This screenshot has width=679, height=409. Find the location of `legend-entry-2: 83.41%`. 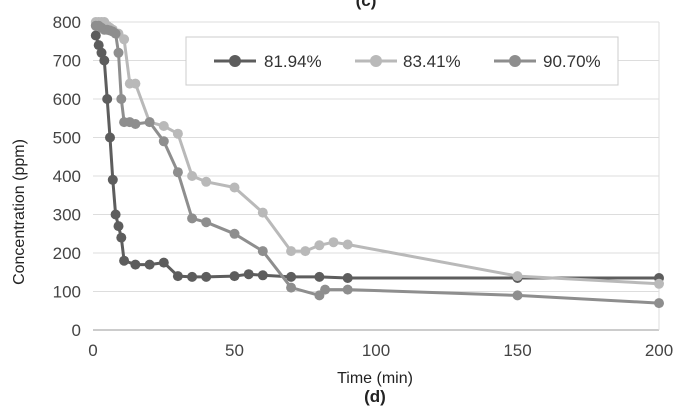

legend-entry-2: 83.41% is located at coordinates (408, 61).